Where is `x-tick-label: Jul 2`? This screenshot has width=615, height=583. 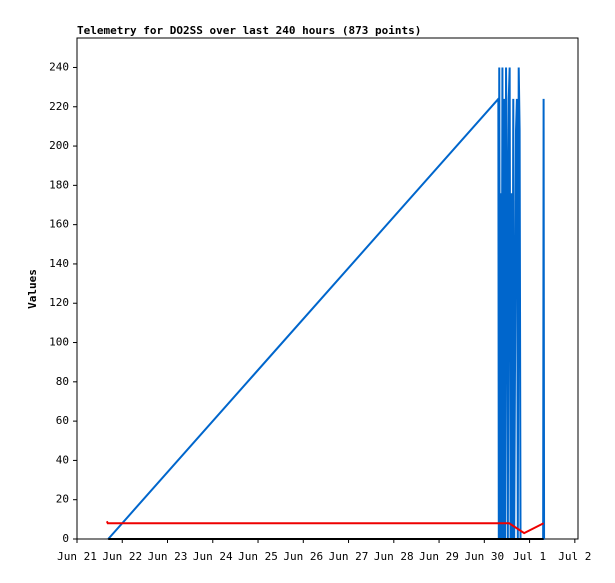
x-tick-label: Jul 2 is located at coordinates (574, 556).